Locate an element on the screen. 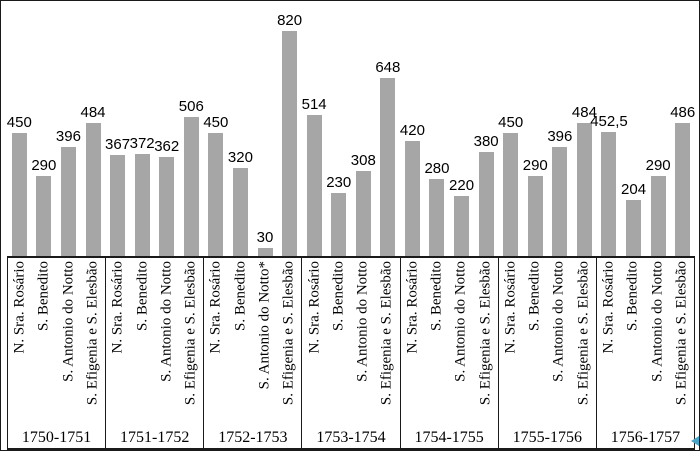  bar-group: 420 280 220 380 is located at coordinates (449, 128).